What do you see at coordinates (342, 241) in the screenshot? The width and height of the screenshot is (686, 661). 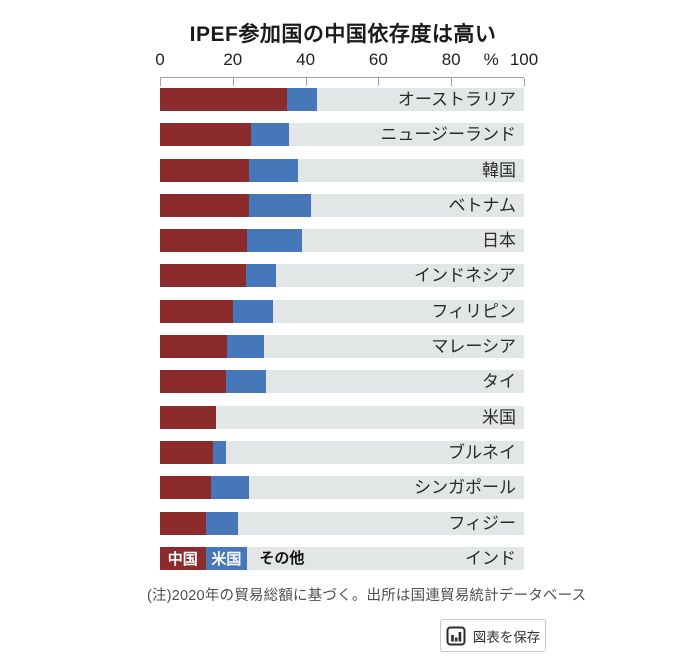 I see `bar-row: 日本` at bounding box center [342, 241].